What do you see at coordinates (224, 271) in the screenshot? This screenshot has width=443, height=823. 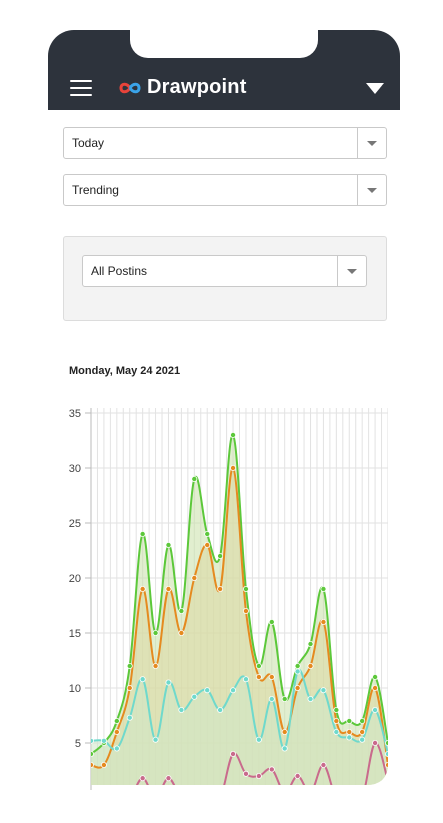 I see `postings-select: All Postins` at bounding box center [224, 271].